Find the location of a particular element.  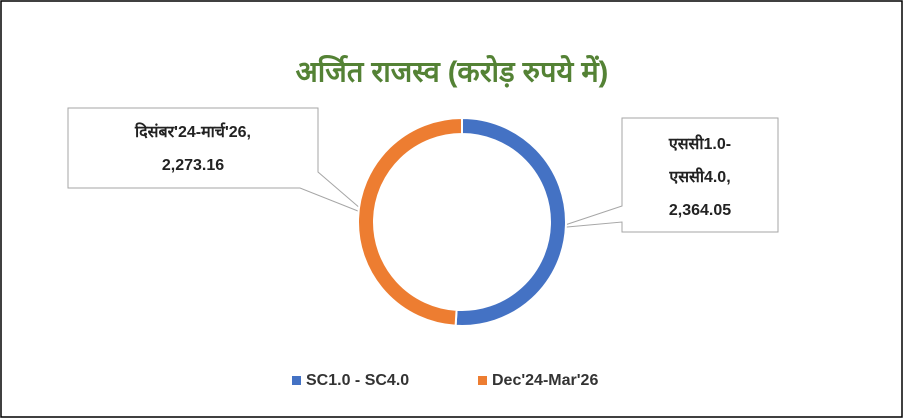

callout-box is located at coordinates (667, 175).